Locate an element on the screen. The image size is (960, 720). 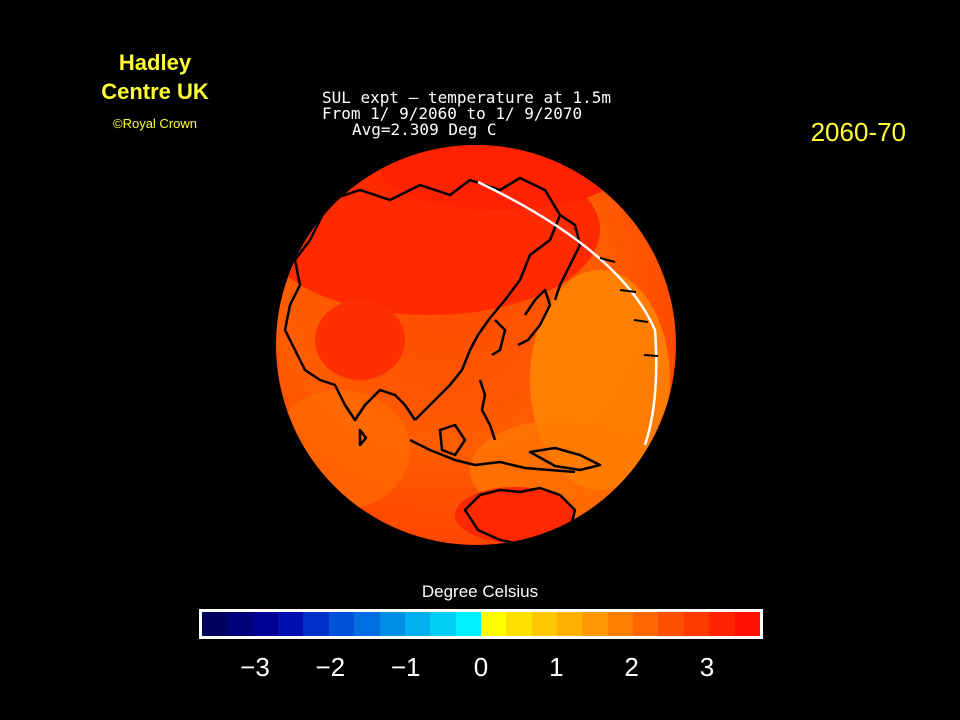
coastline-kamchatka is located at coordinates (567, 257).